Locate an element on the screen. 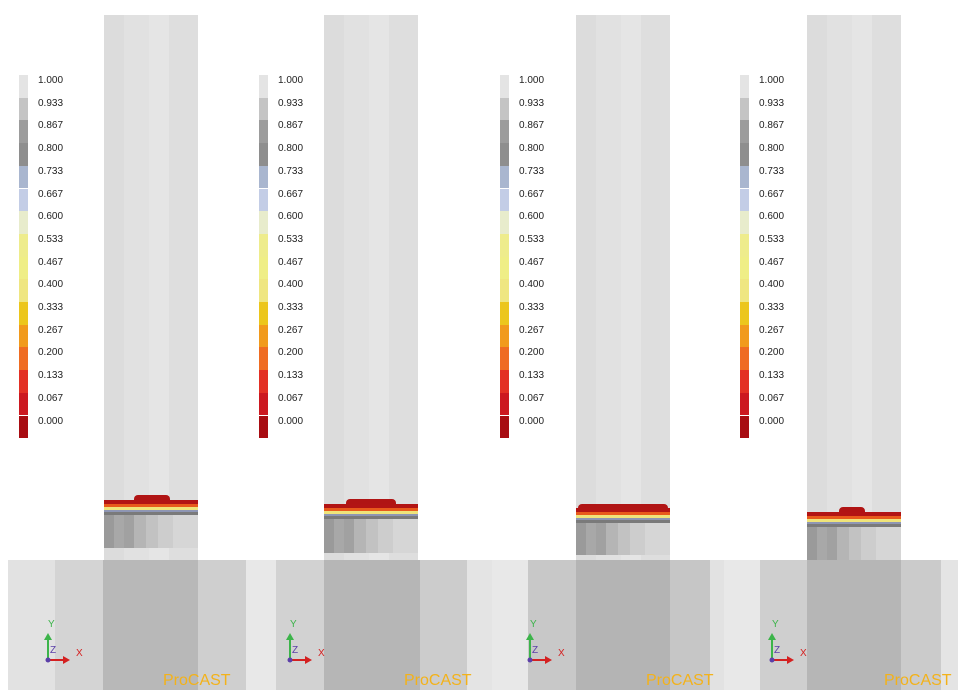  mold-base-block is located at coordinates (608, 625).